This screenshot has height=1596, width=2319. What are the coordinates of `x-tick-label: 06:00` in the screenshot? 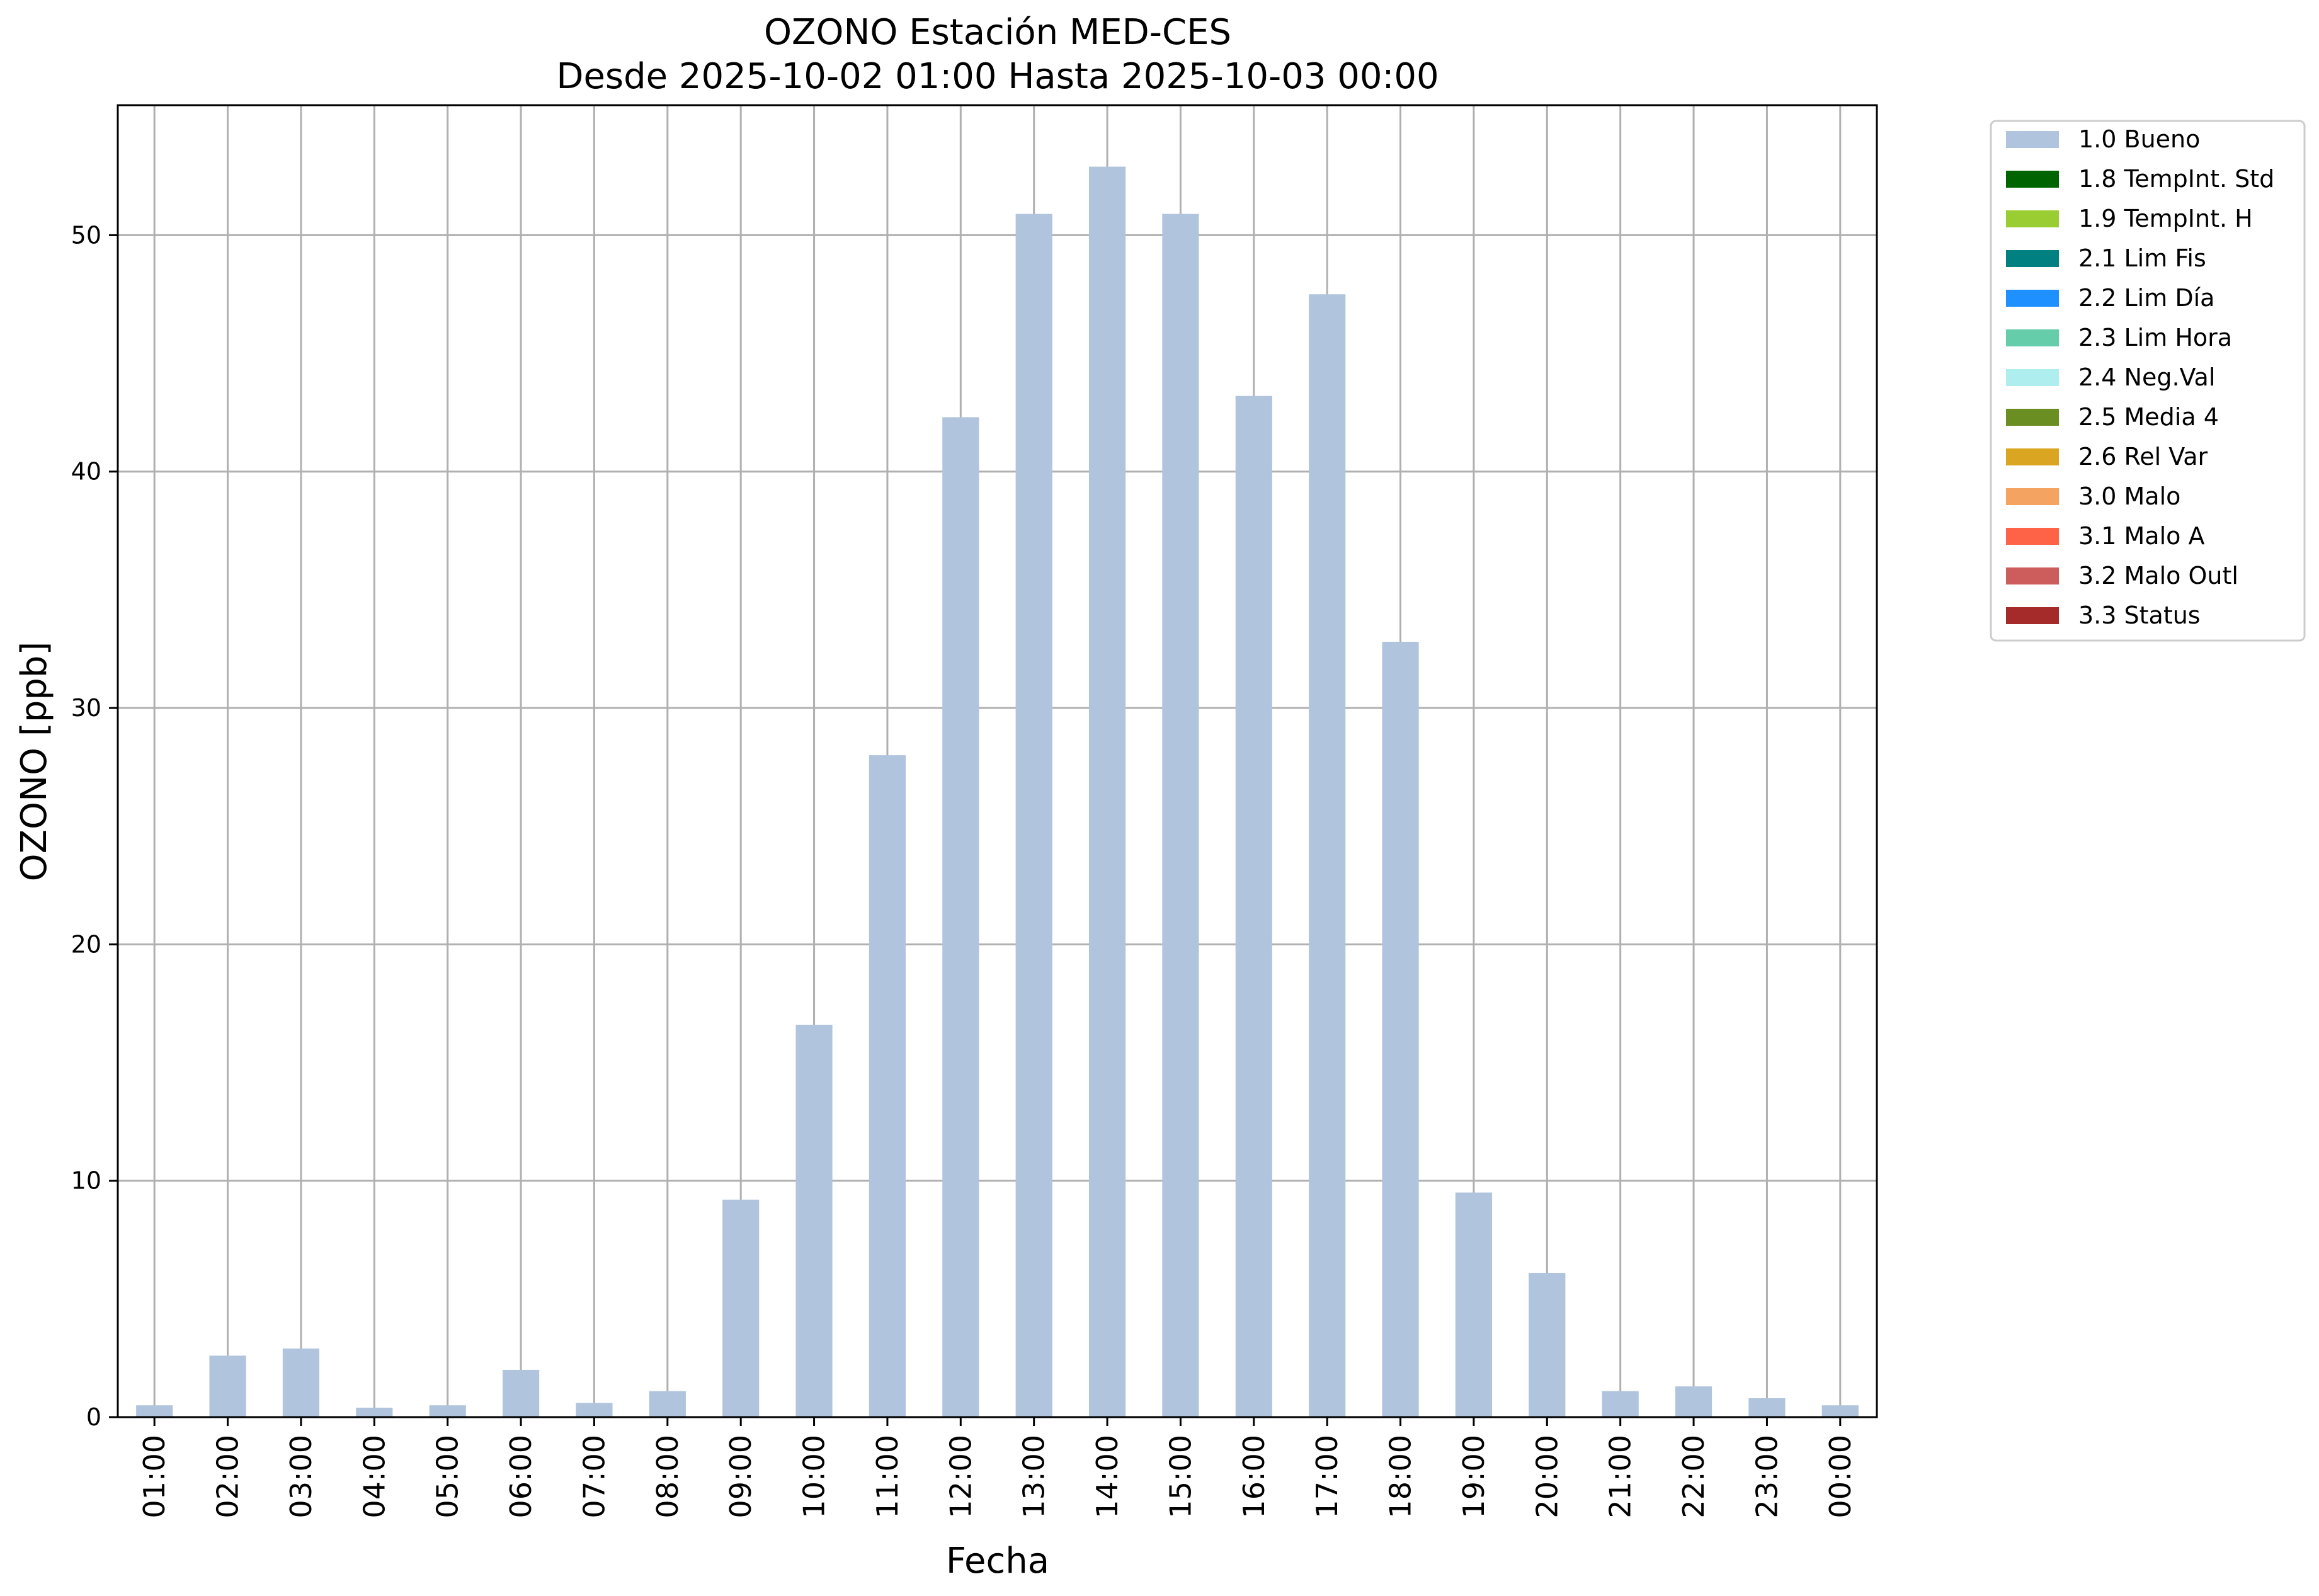 It's located at (521, 1477).